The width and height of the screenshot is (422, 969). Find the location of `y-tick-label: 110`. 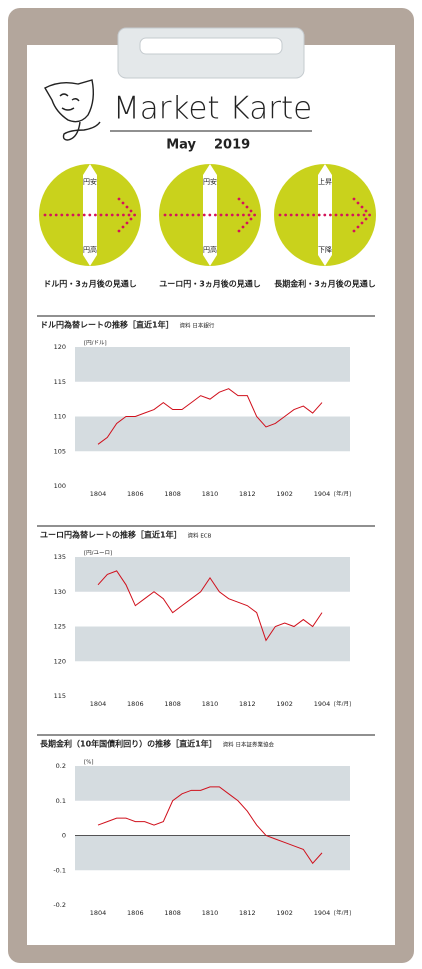

y-tick-label: 110 is located at coordinates (60, 417).